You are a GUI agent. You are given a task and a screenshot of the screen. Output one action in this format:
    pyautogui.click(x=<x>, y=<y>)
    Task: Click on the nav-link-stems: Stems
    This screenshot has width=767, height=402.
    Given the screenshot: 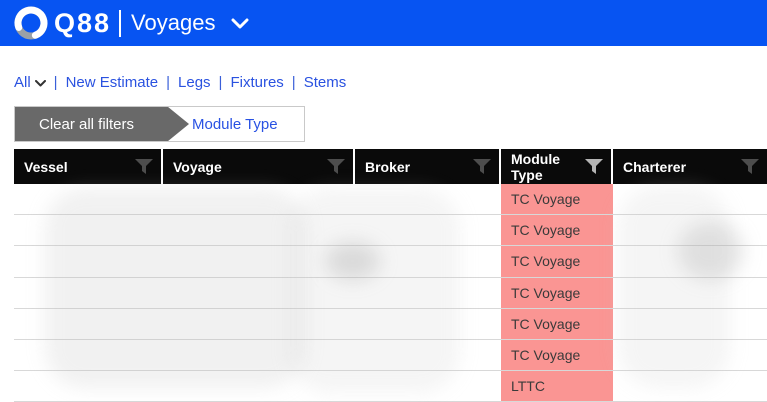 What is the action you would take?
    pyautogui.click(x=325, y=82)
    